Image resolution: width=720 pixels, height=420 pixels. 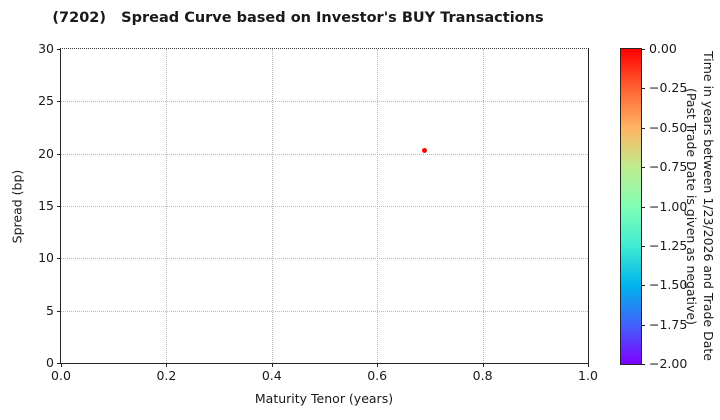 What do you see at coordinates (668, 206) in the screenshot?
I see `colorbar-tick-label: −1.00` at bounding box center [668, 206].